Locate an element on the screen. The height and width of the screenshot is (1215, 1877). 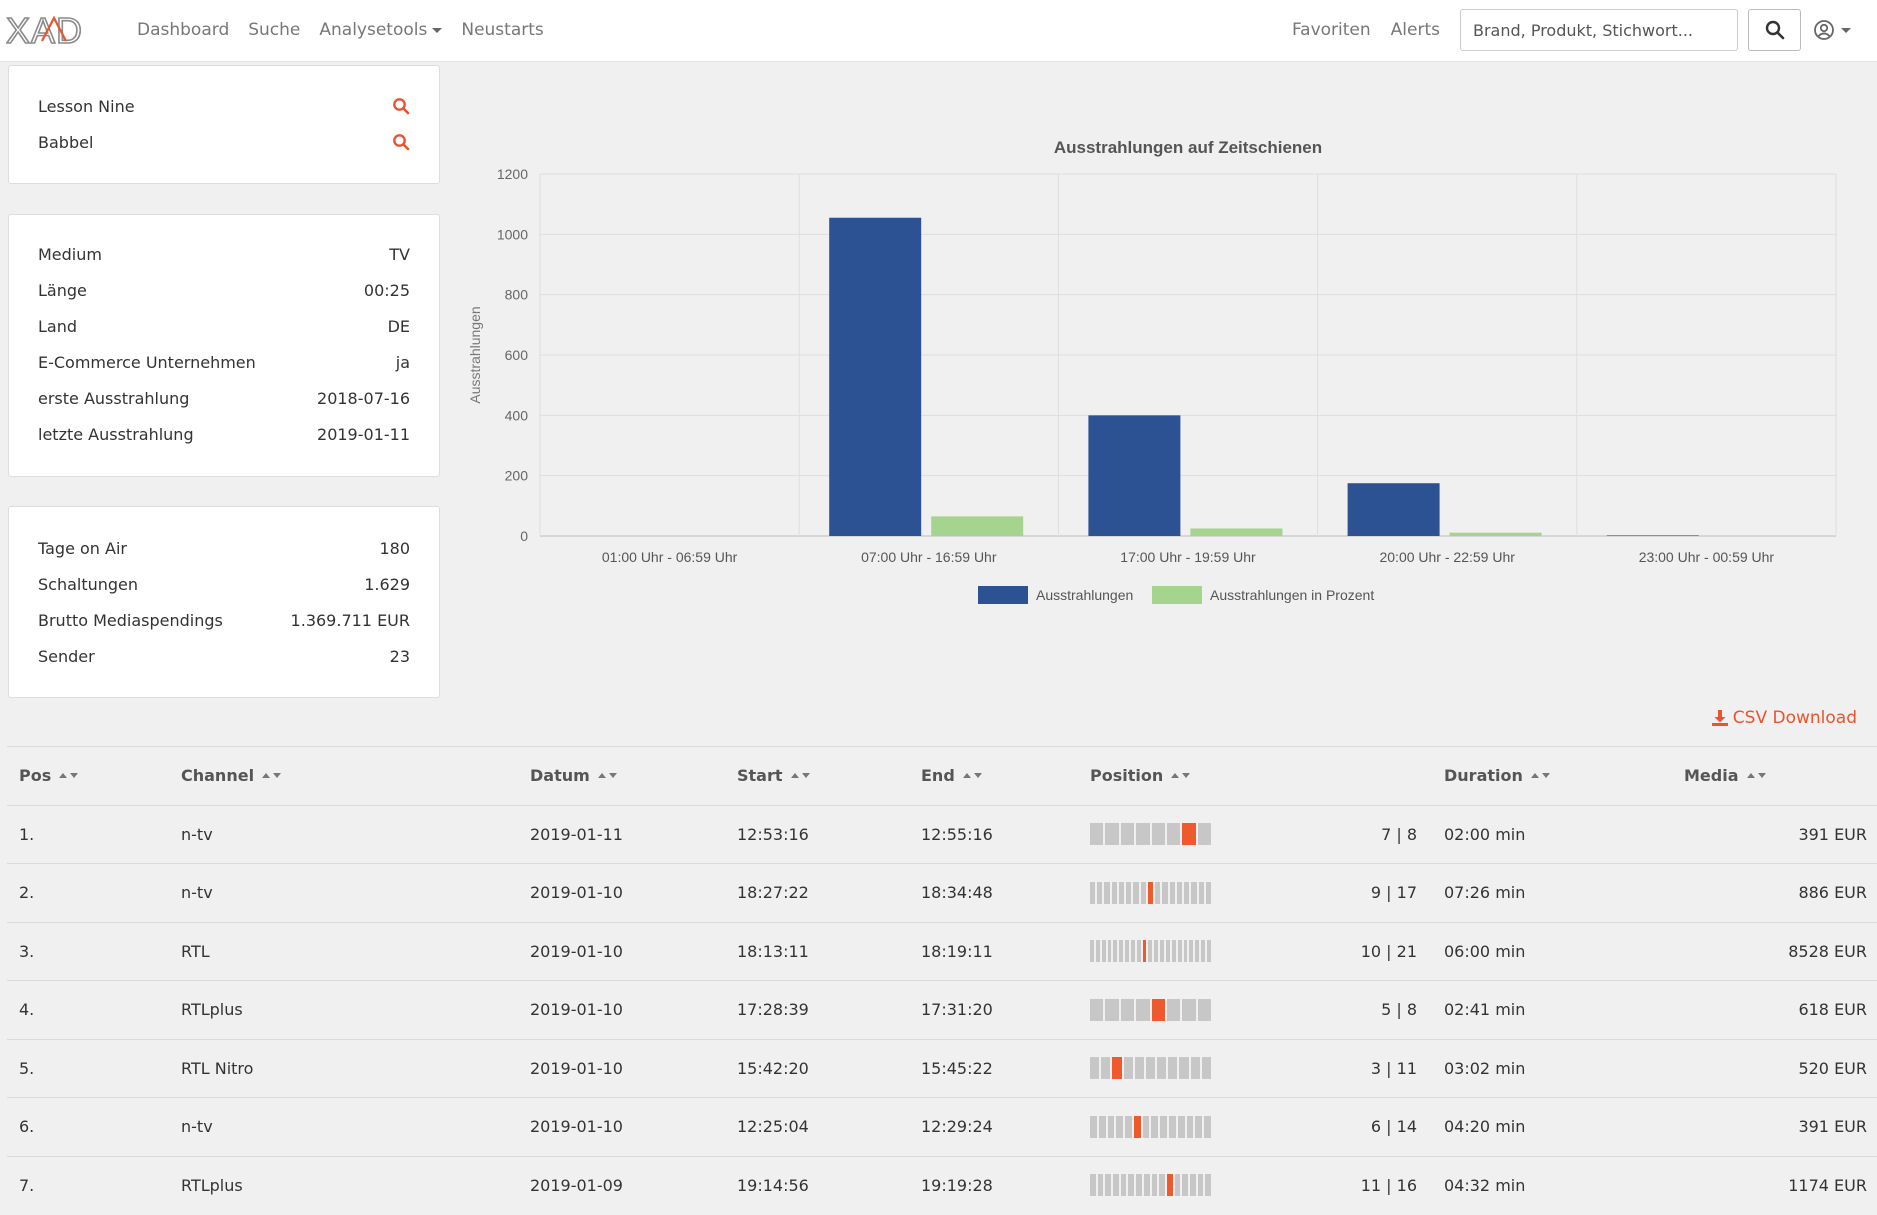
column-header-pos: Pos is located at coordinates (49, 776).